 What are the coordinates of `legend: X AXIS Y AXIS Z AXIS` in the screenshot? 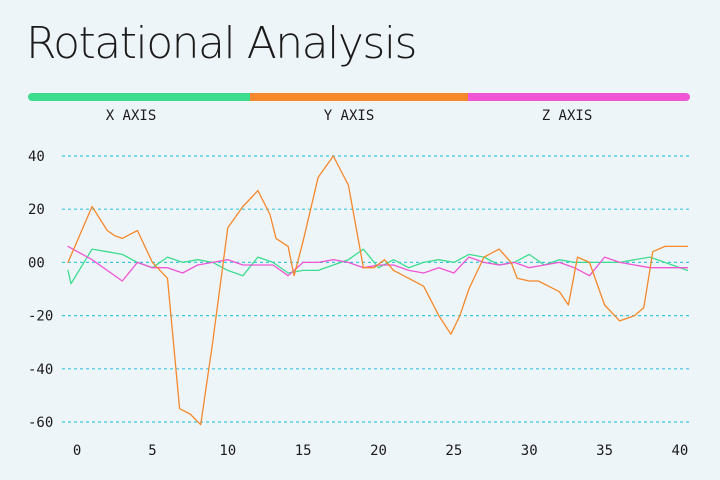 It's located at (359, 108).